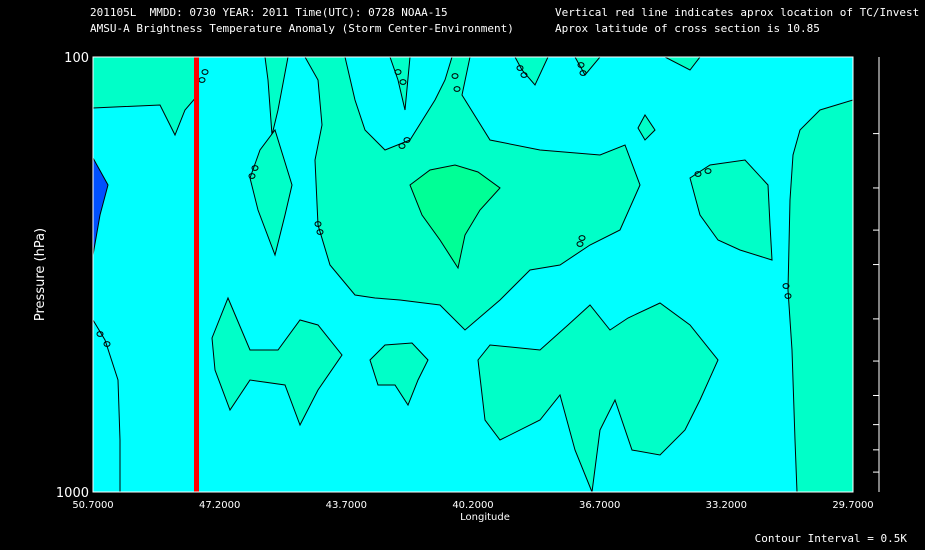 Image resolution: width=925 pixels, height=550 pixels. Describe the element at coordinates (485, 517) in the screenshot. I see `x-axis-label: Longitude` at that location.